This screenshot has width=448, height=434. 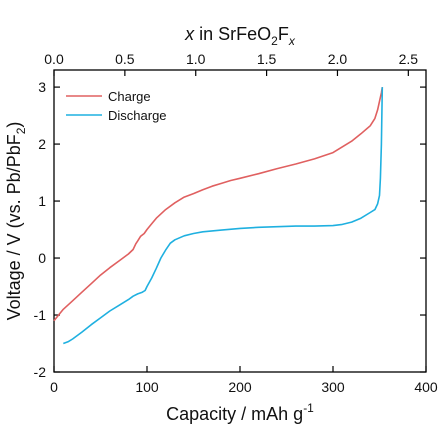 What do you see at coordinates (240, 387) in the screenshot?
I see `x-tick-label: 200` at bounding box center [240, 387].